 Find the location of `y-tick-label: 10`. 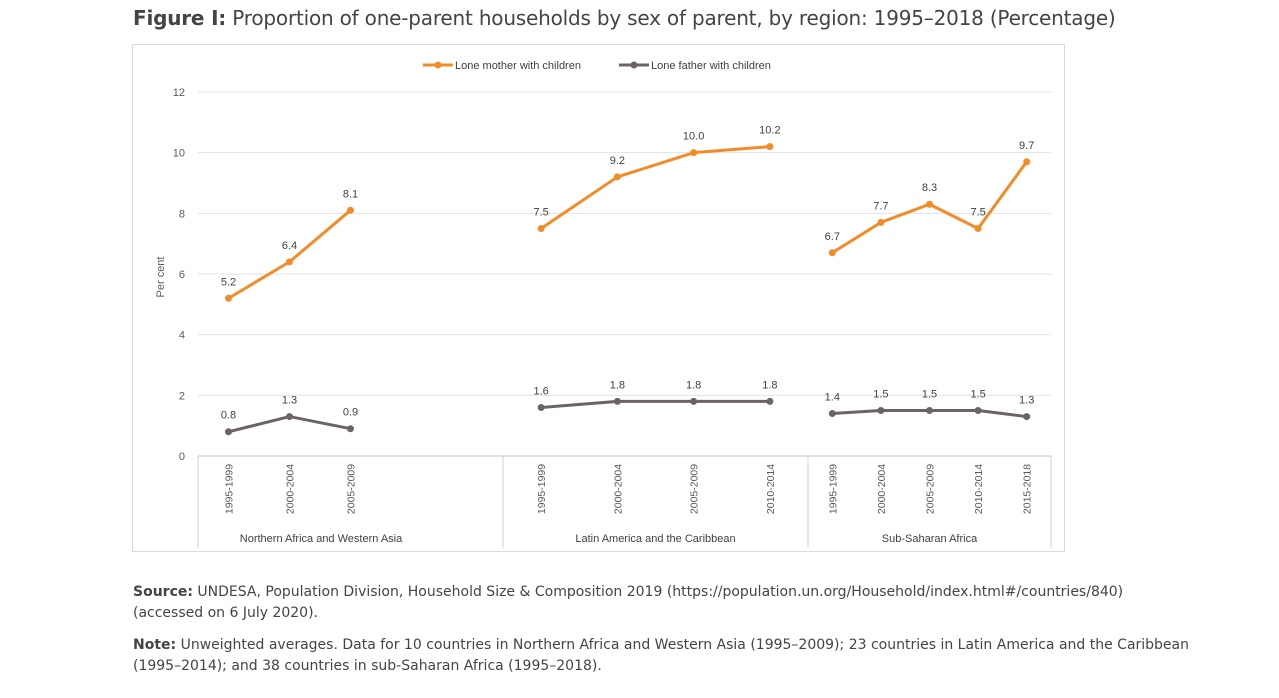

y-tick-label: 10 is located at coordinates (179, 154).